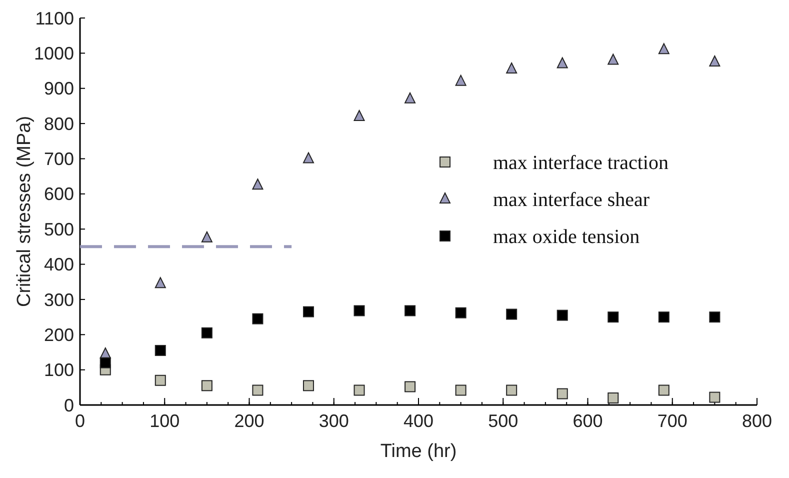 Image resolution: width=789 pixels, height=478 pixels. I want to click on x-tick-label: 200, so click(249, 421).